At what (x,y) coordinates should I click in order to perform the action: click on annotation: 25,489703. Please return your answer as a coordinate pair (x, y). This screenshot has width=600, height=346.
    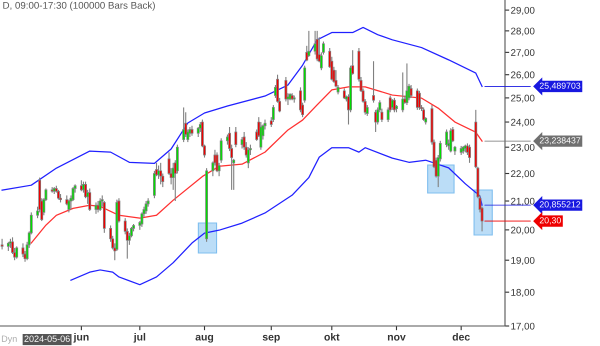
    Looking at the image, I should click on (560, 86).